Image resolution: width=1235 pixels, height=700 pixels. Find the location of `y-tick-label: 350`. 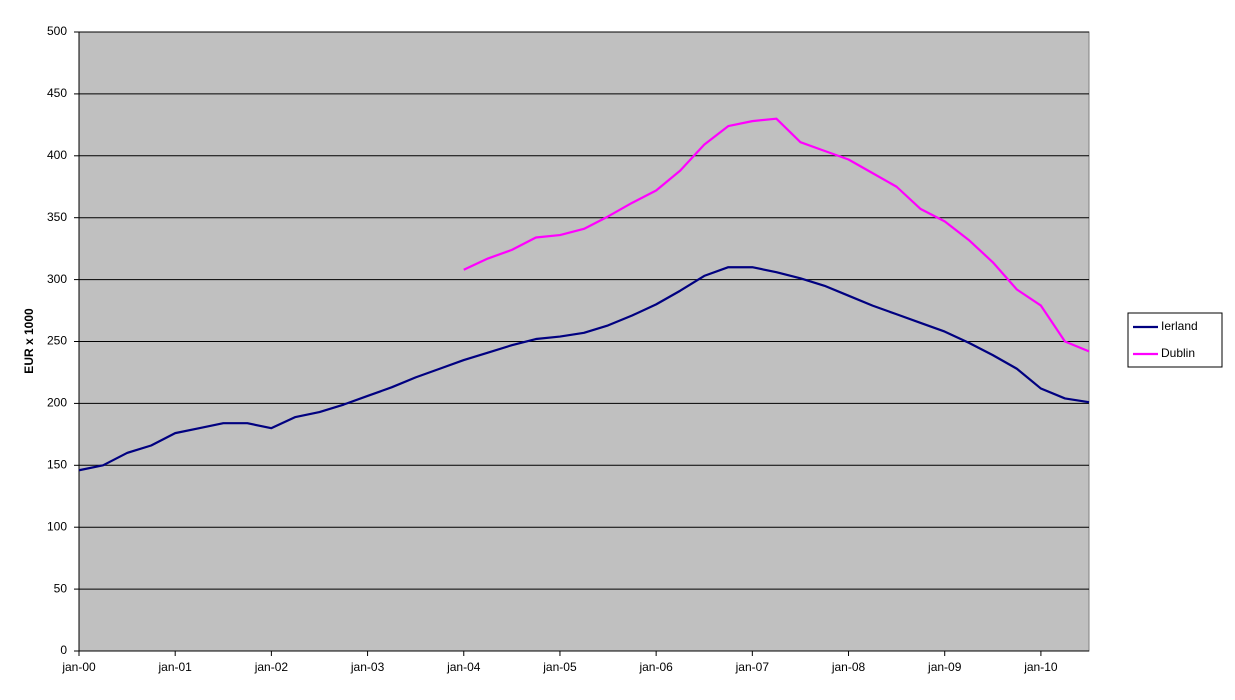

y-tick-label: 350 is located at coordinates (57, 217).